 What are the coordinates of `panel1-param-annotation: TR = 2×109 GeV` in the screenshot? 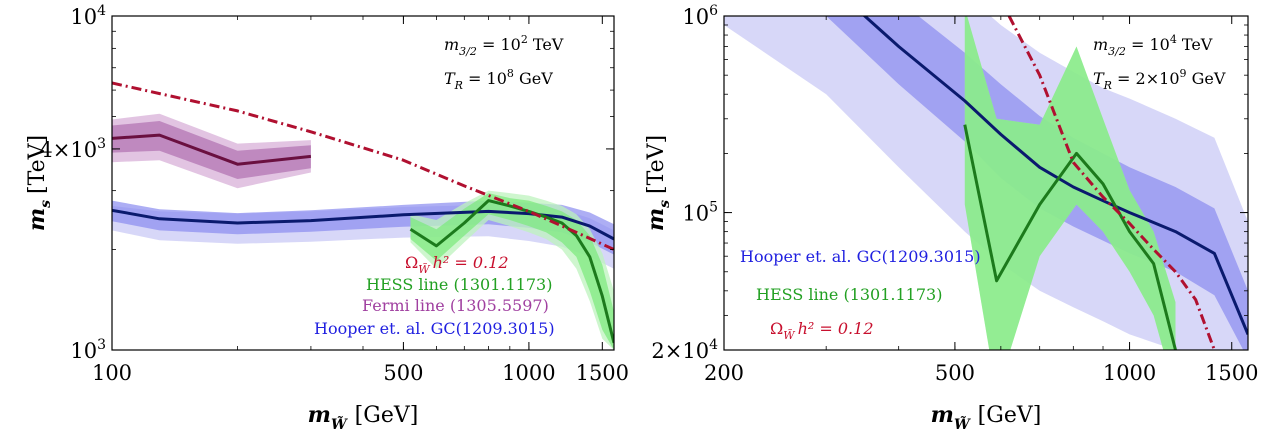 It's located at (1159, 79).